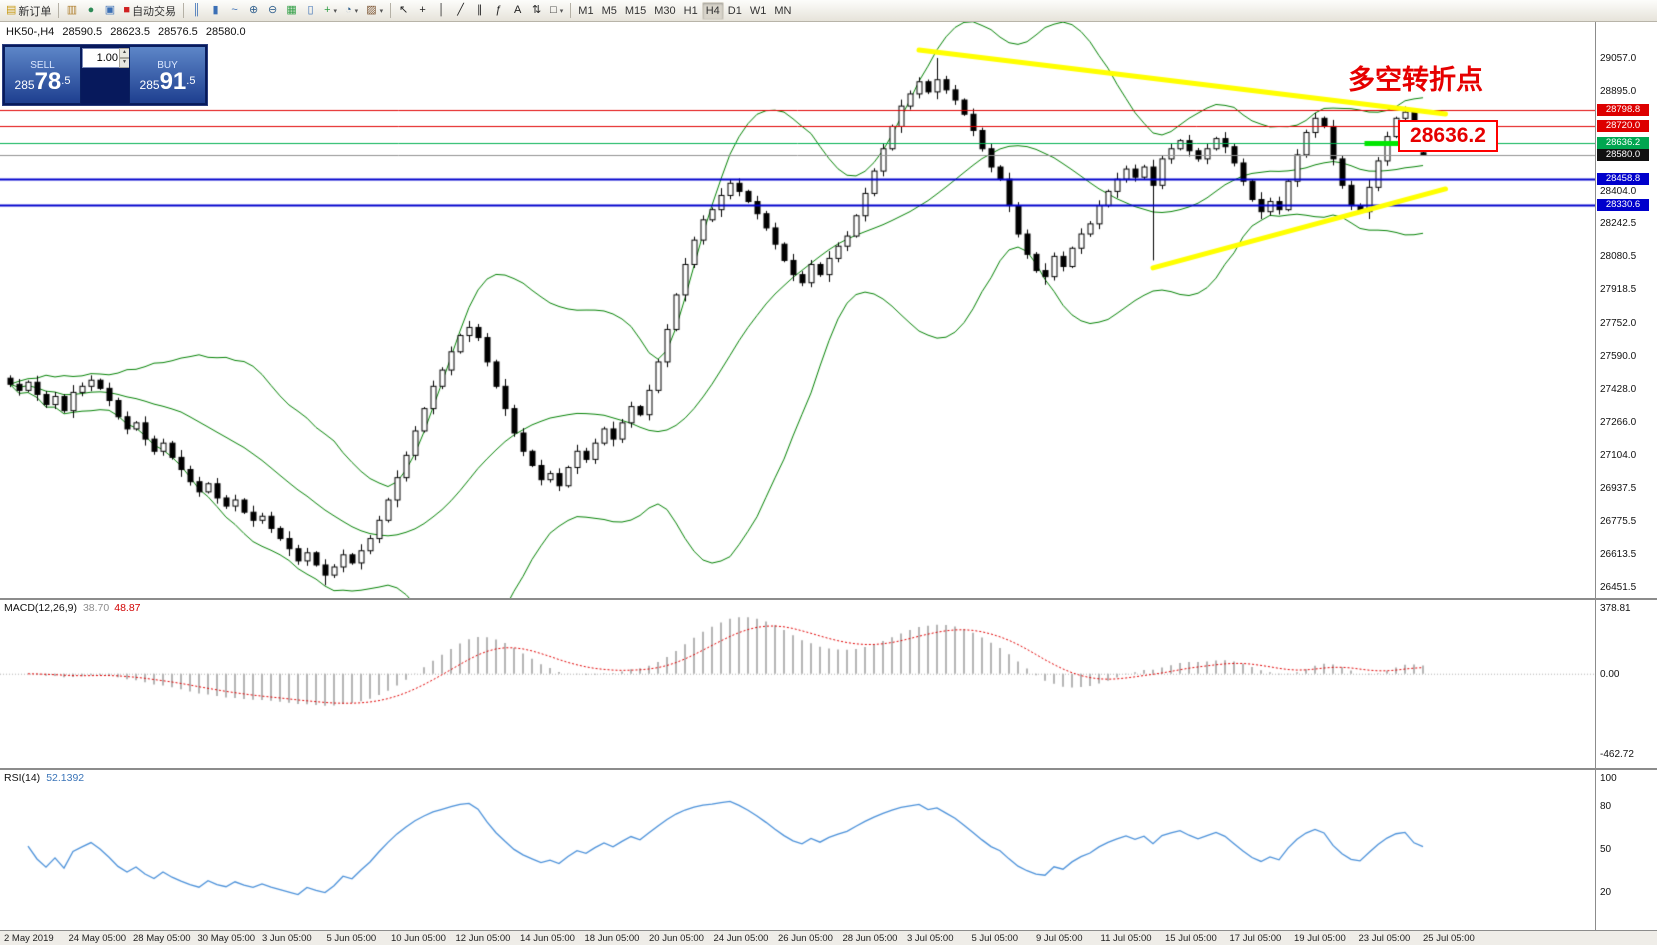 This screenshot has width=1657, height=945. What do you see at coordinates (105, 75) in the screenshot?
I see `one-click-trading-panel: SELL 28578.5 ▲ ▼ BUY 28591.5` at bounding box center [105, 75].